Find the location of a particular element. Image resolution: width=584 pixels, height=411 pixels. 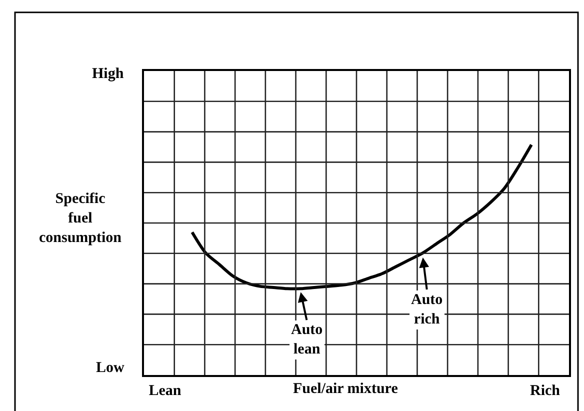

x-tick-label: Rich is located at coordinates (545, 390).